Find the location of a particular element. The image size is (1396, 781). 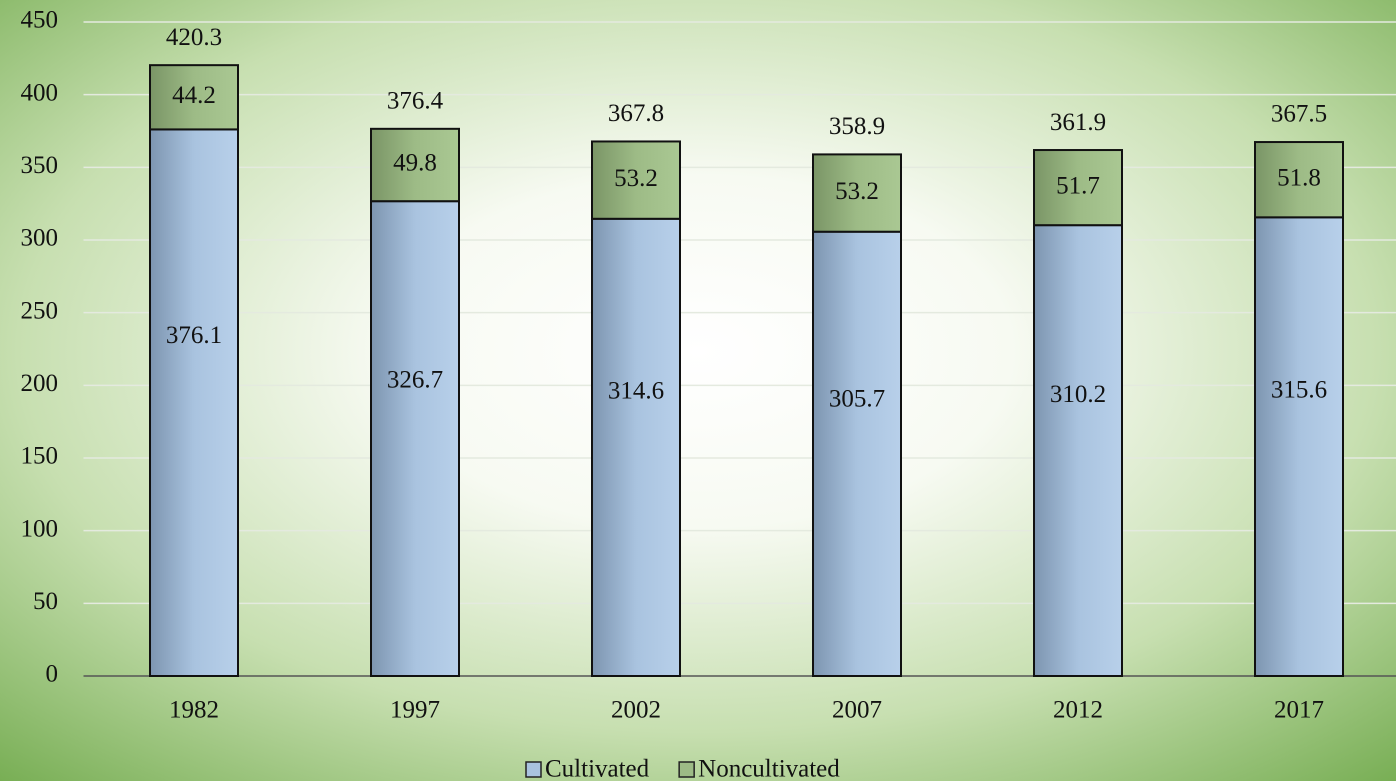

legend-label: Cultivated is located at coordinates (597, 768).